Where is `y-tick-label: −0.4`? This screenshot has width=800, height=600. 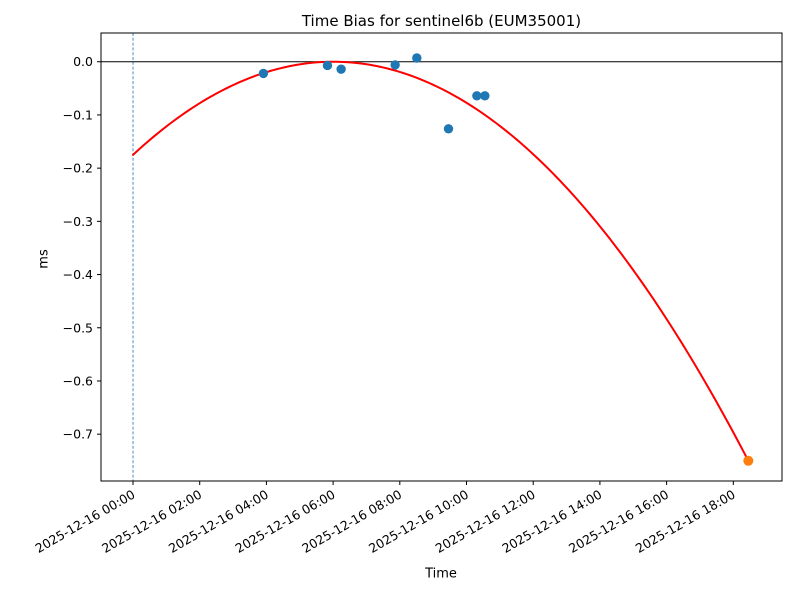 y-tick-label: −0.4 is located at coordinates (78, 274).